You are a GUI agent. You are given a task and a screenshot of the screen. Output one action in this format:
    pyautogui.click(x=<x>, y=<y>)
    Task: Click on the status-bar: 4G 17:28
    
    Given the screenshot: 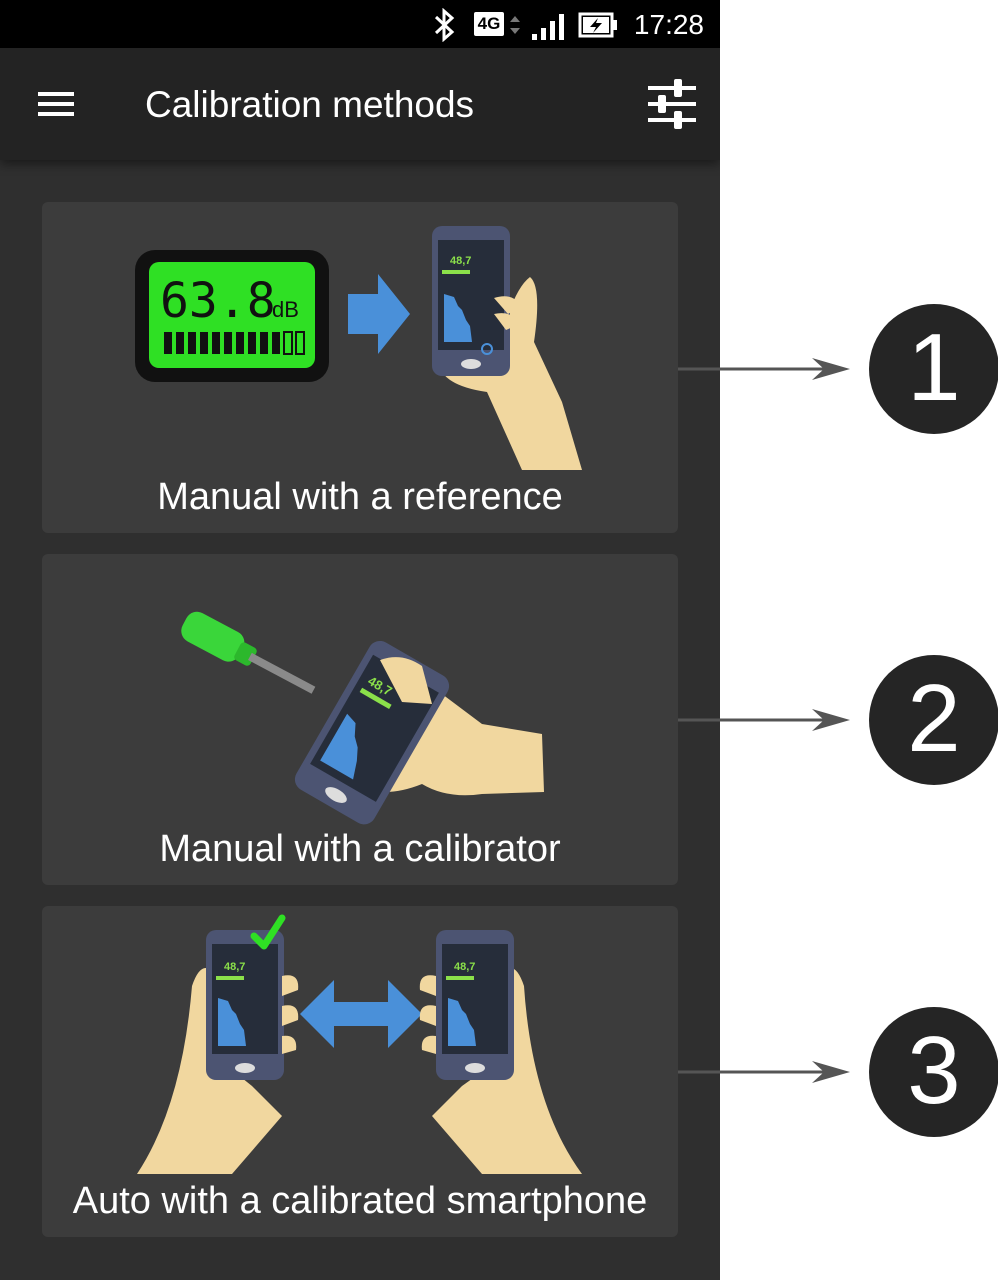 What is the action you would take?
    pyautogui.click(x=360, y=24)
    